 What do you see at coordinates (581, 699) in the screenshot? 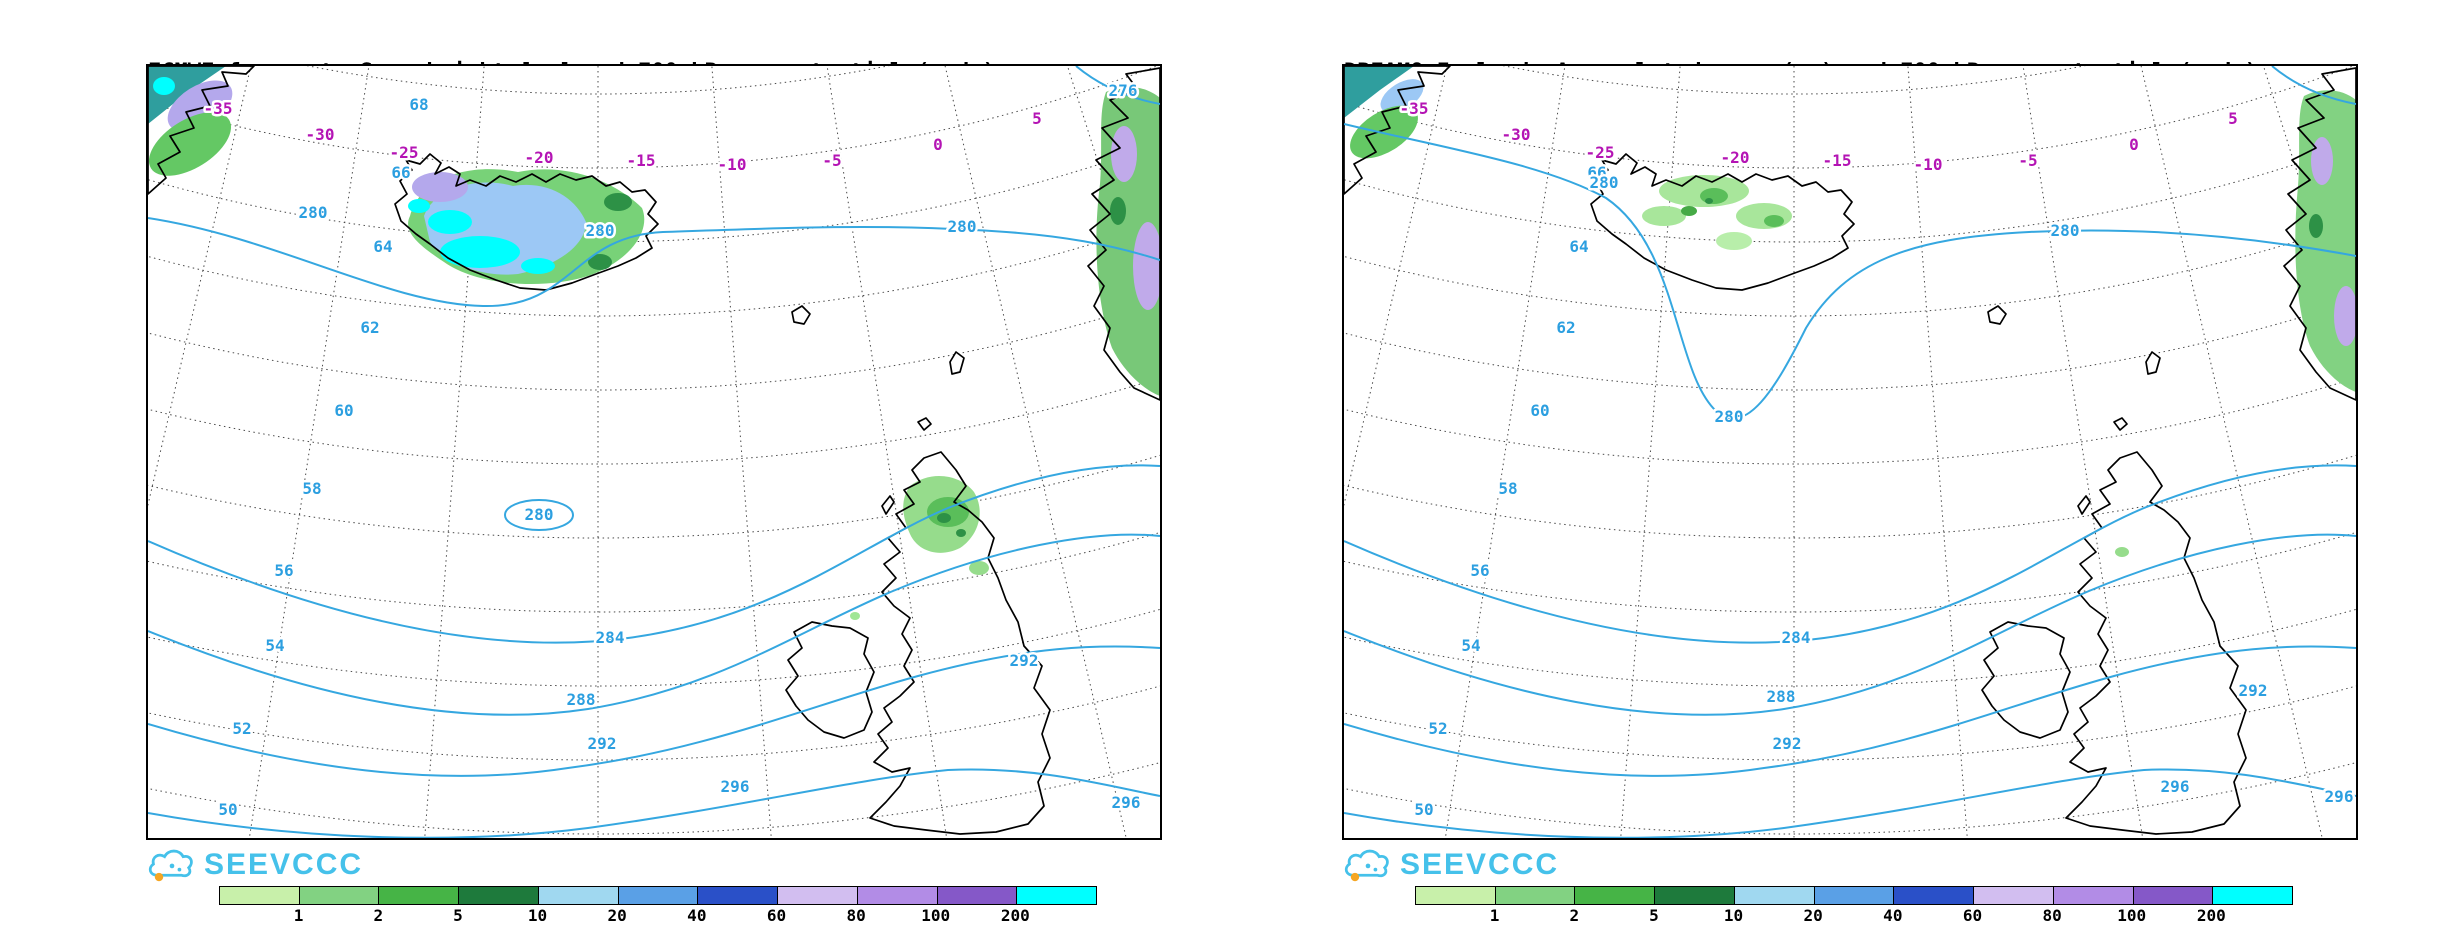
I see `geopotential-label: 288` at bounding box center [581, 699].